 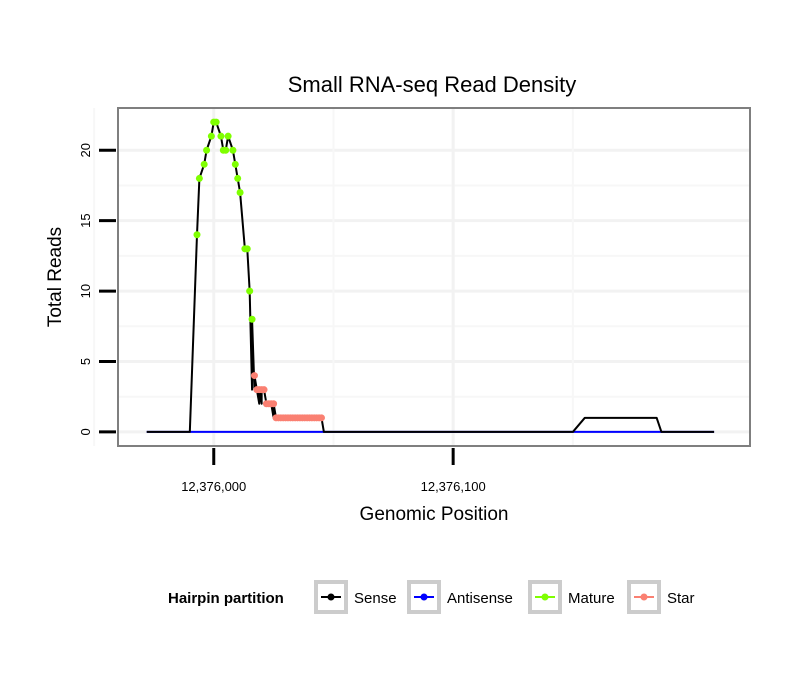 What do you see at coordinates (432, 84) in the screenshot?
I see `chart-title: Small RNA-seq Read Density` at bounding box center [432, 84].